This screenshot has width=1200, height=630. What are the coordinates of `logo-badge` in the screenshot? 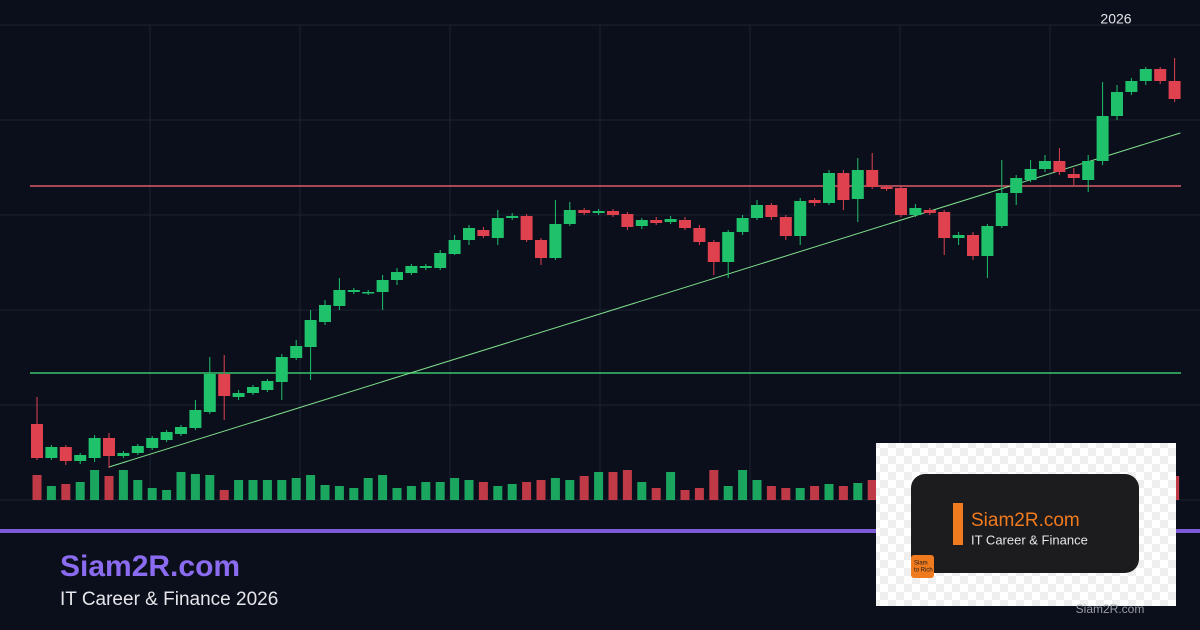 It's located at (922, 566).